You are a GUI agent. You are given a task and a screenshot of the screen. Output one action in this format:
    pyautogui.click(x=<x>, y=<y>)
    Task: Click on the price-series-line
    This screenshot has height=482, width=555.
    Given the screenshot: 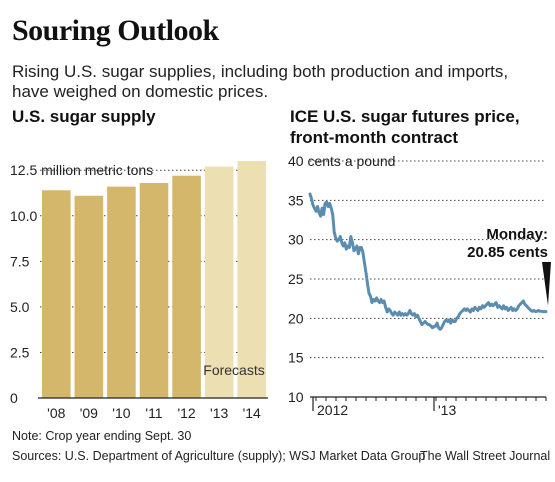 What is the action you would take?
    pyautogui.click(x=428, y=261)
    